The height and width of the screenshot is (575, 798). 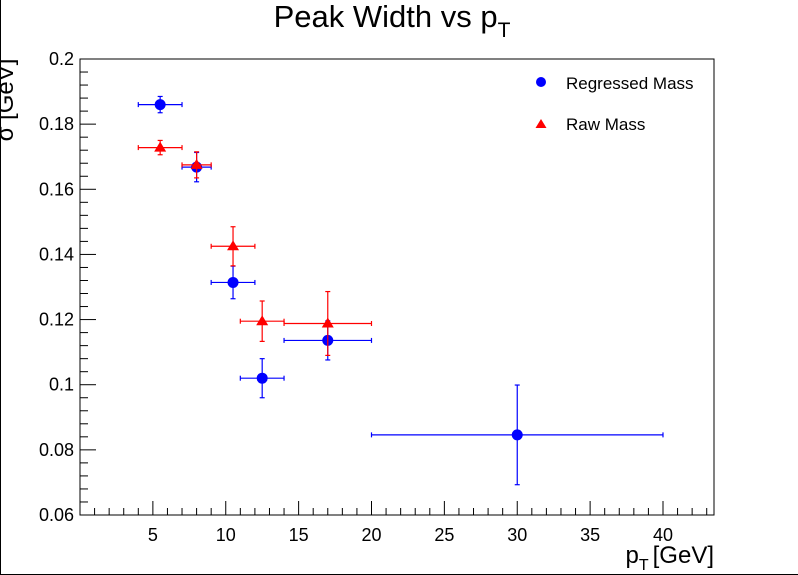 I want to click on y-tick-label: 0.14, so click(x=56, y=254).